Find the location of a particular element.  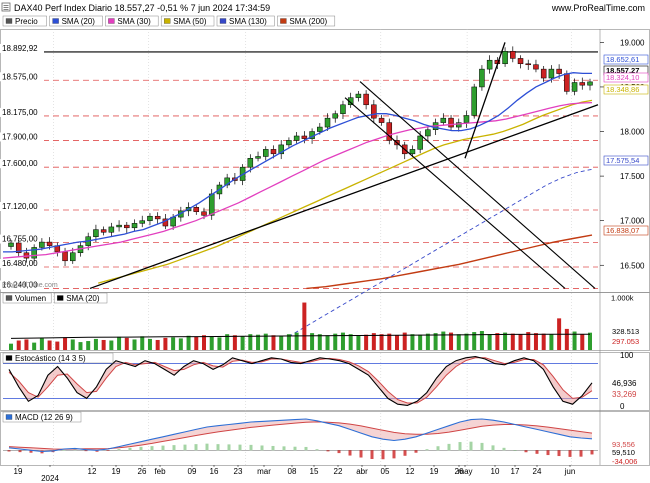

y-tick-label: 17.500 is located at coordinates (632, 176).